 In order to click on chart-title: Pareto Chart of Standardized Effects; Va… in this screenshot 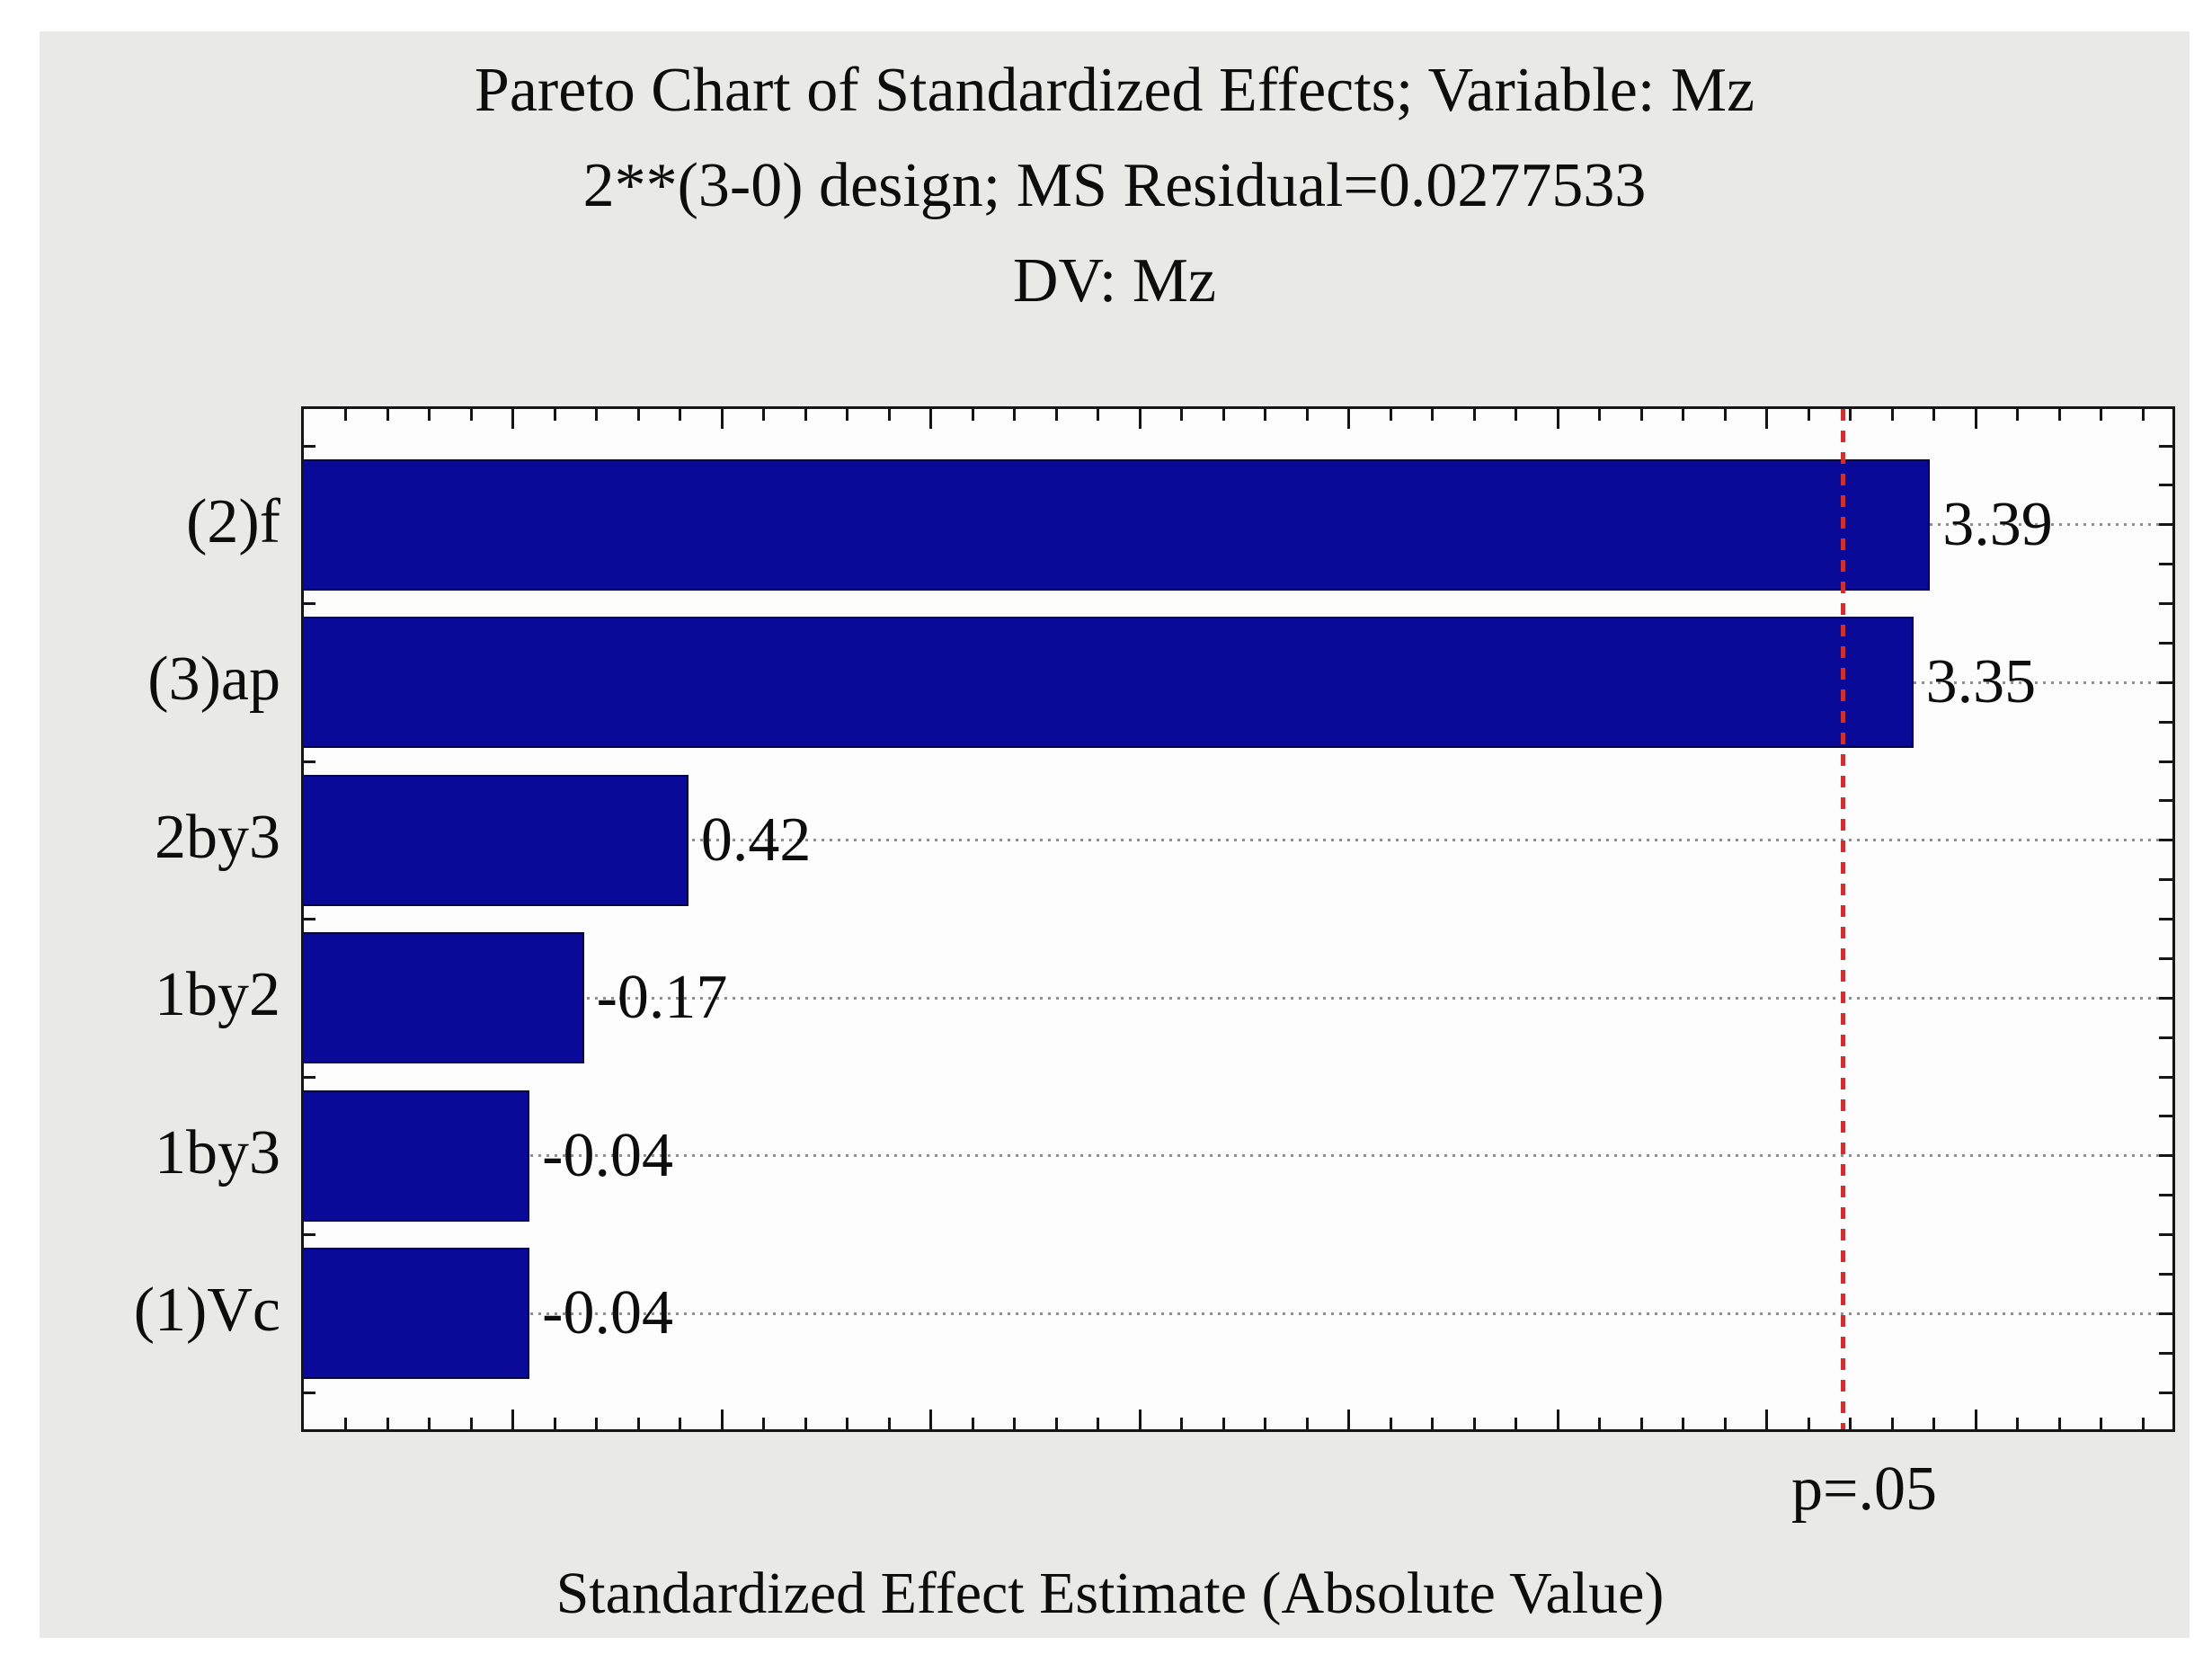, I will do `click(1114, 90)`.